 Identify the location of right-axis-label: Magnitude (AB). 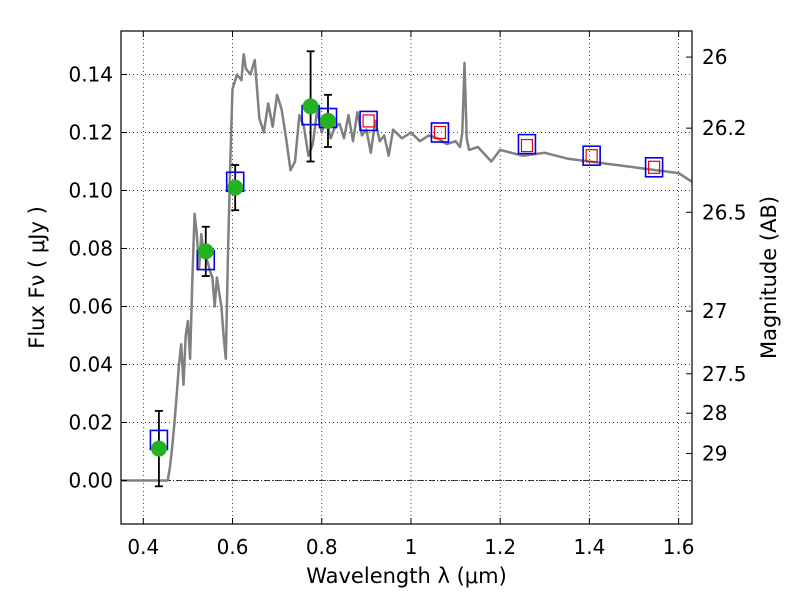
(769, 277).